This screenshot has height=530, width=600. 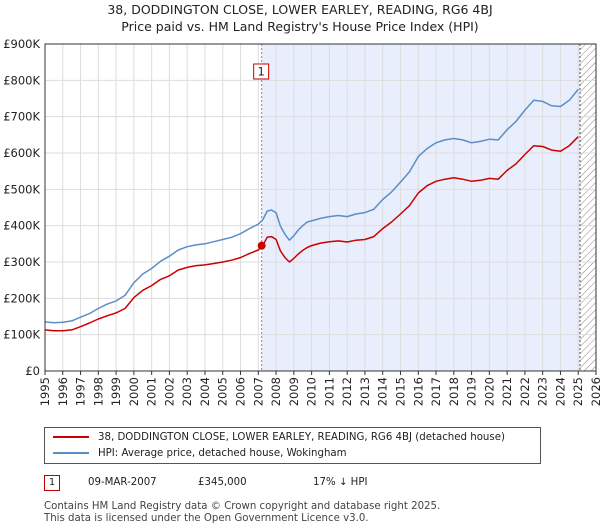 I want to click on y-tick-label: £200K, so click(x=21, y=298).